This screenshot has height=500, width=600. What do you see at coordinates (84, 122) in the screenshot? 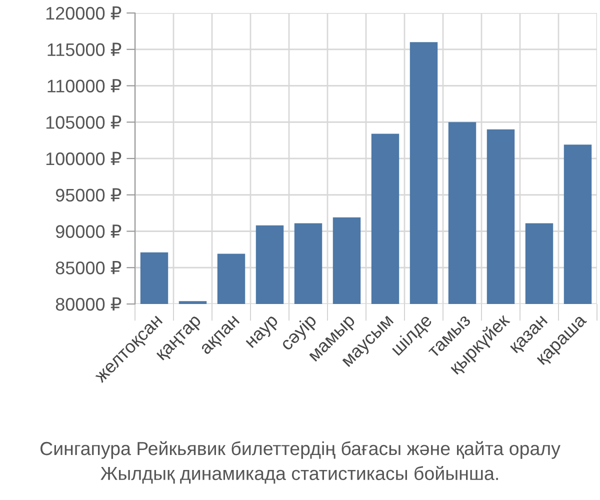
I see `y-tick-label: 105000 ₽` at bounding box center [84, 122].